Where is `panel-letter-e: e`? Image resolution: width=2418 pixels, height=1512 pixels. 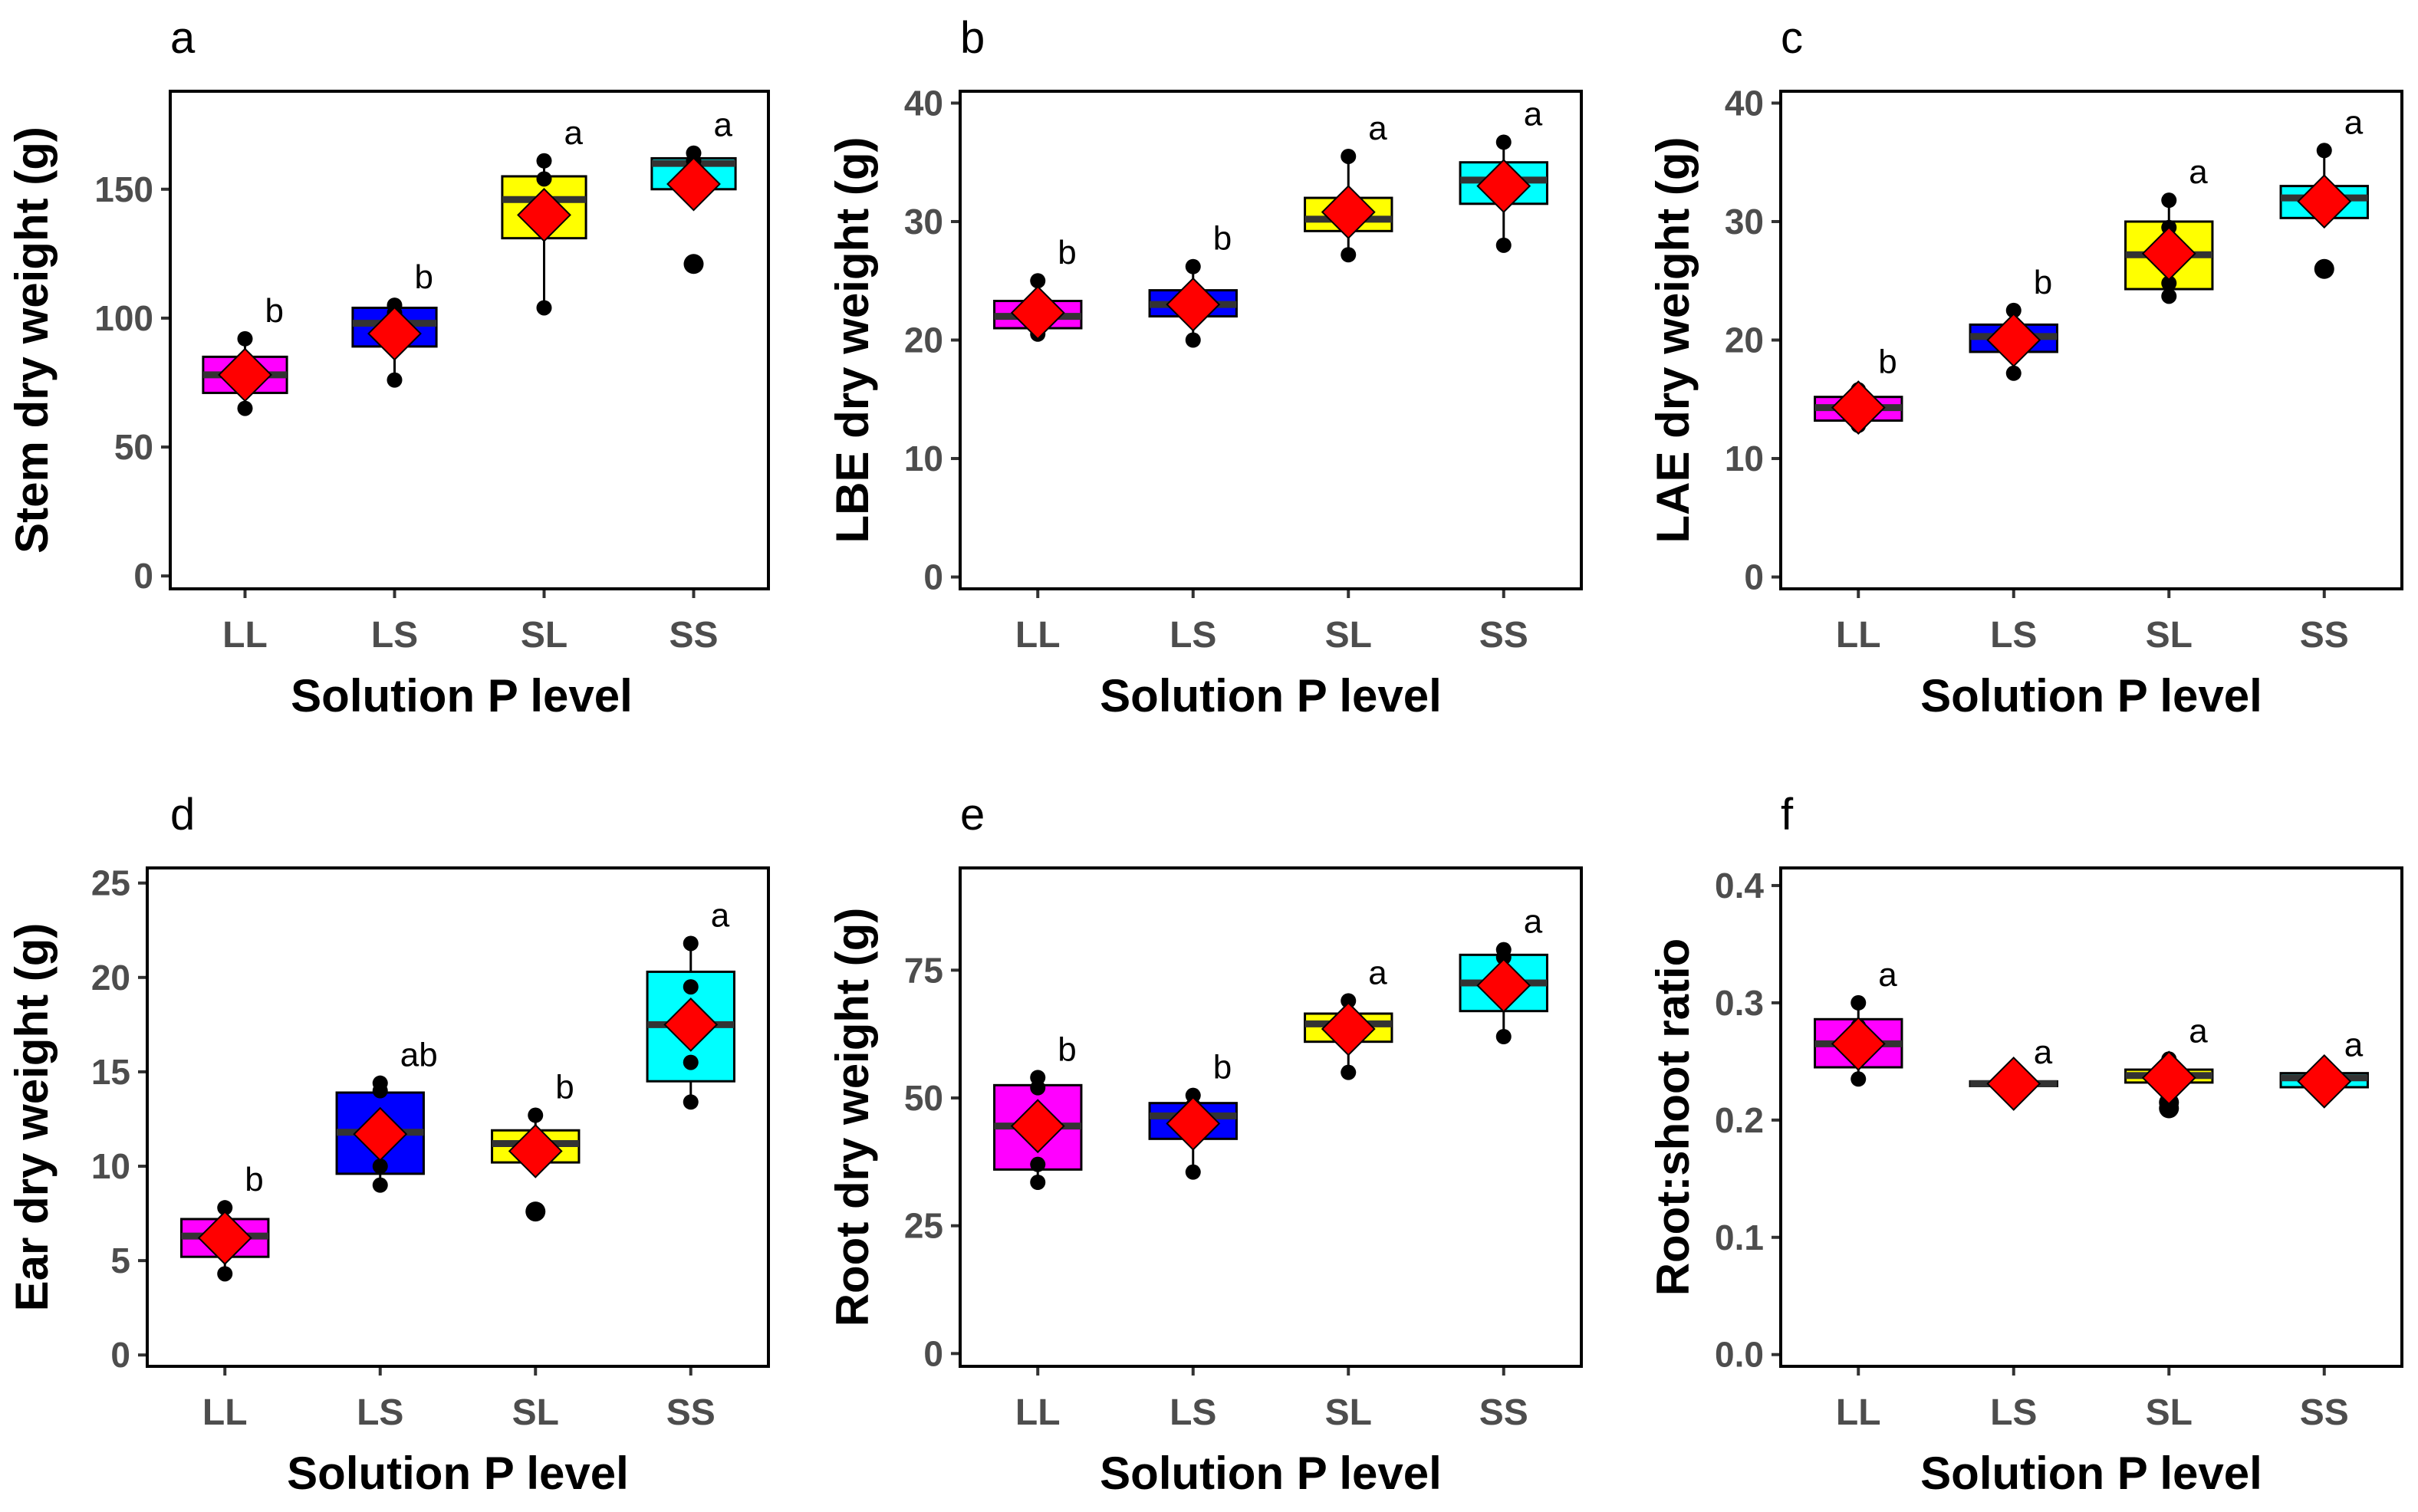
panel-letter-e: e is located at coordinates (973, 815).